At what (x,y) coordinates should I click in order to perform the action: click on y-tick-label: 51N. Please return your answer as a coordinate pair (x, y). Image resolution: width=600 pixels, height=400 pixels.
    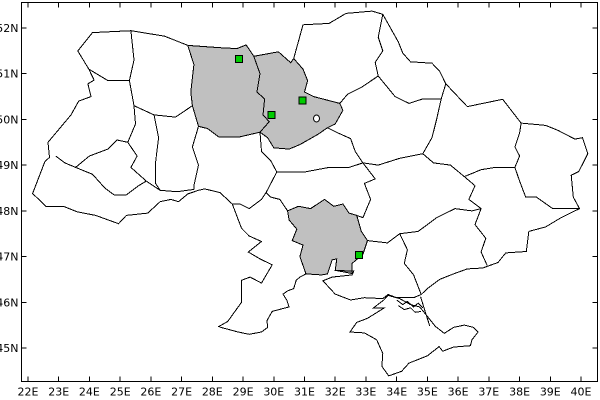
    Looking at the image, I should click on (9, 74).